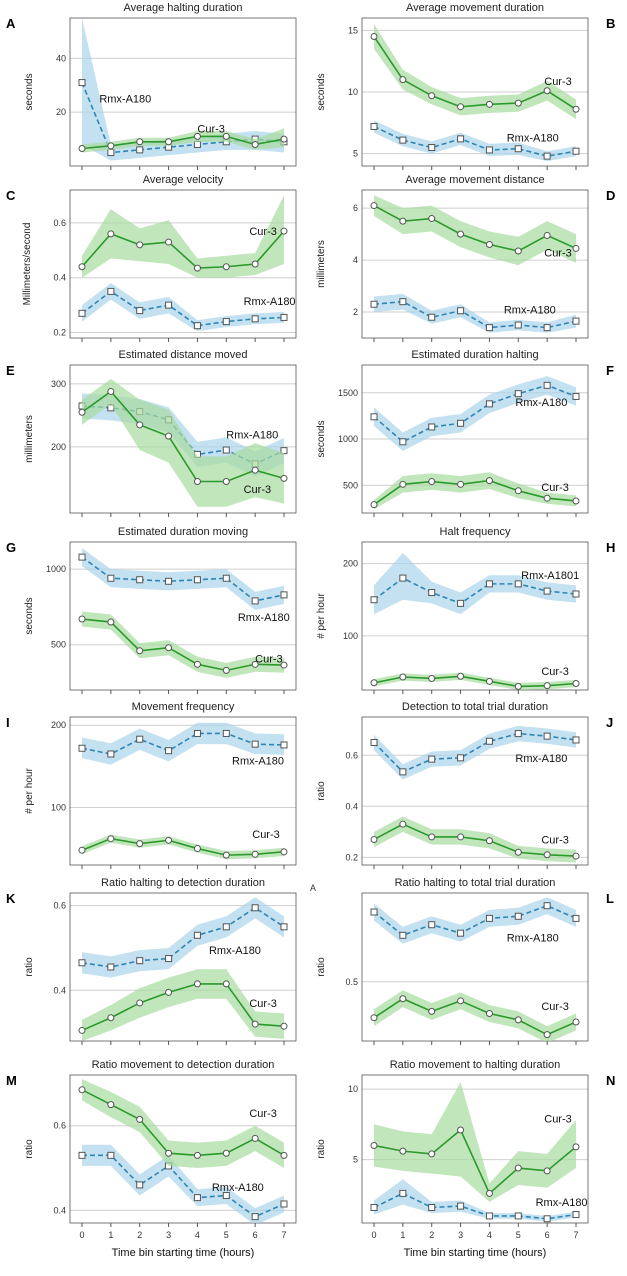 The width and height of the screenshot is (627, 1276). Describe the element at coordinates (353, 30) in the screenshot. I see `y-tick-label: 15` at that location.